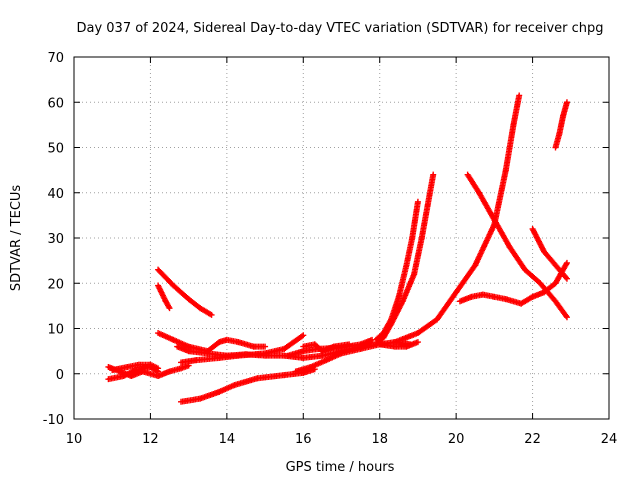  What do you see at coordinates (150, 439) in the screenshot?
I see `x-tick-label: 12` at bounding box center [150, 439].